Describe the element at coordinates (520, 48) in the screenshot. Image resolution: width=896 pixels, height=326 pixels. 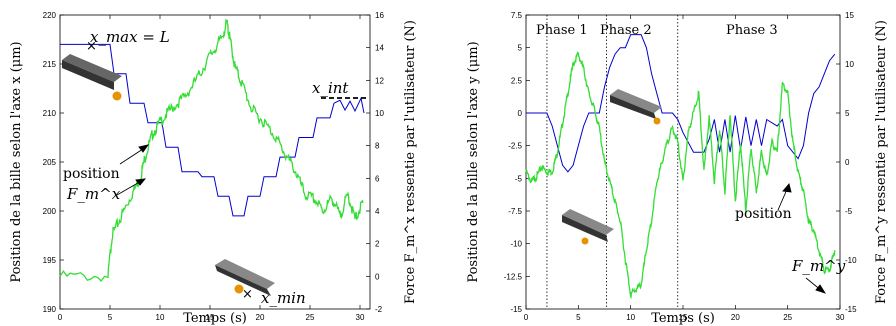
I see `y-tick-label: 5` at that location.